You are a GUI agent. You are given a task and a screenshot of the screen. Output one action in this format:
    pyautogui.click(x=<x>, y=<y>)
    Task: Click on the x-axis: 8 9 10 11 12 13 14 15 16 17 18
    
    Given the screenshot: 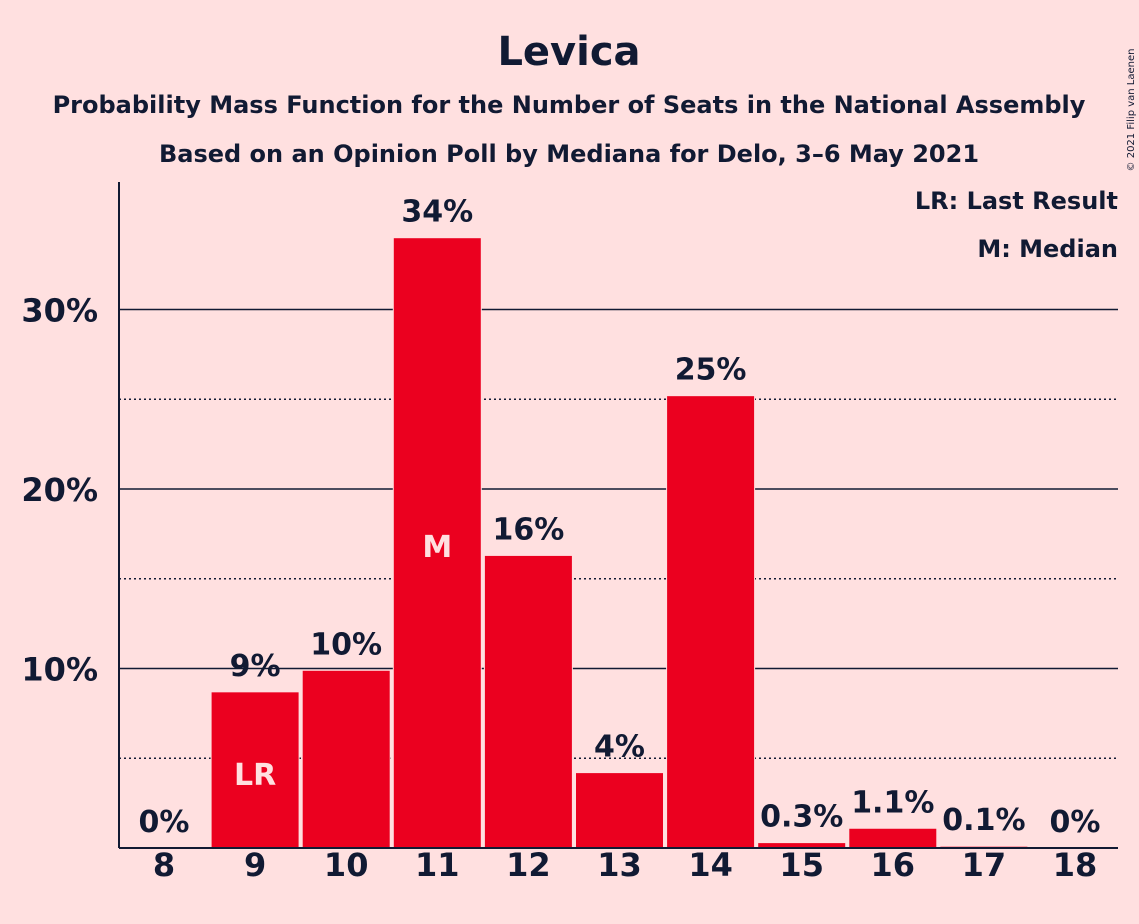 What is the action you would take?
    pyautogui.click(x=618, y=865)
    